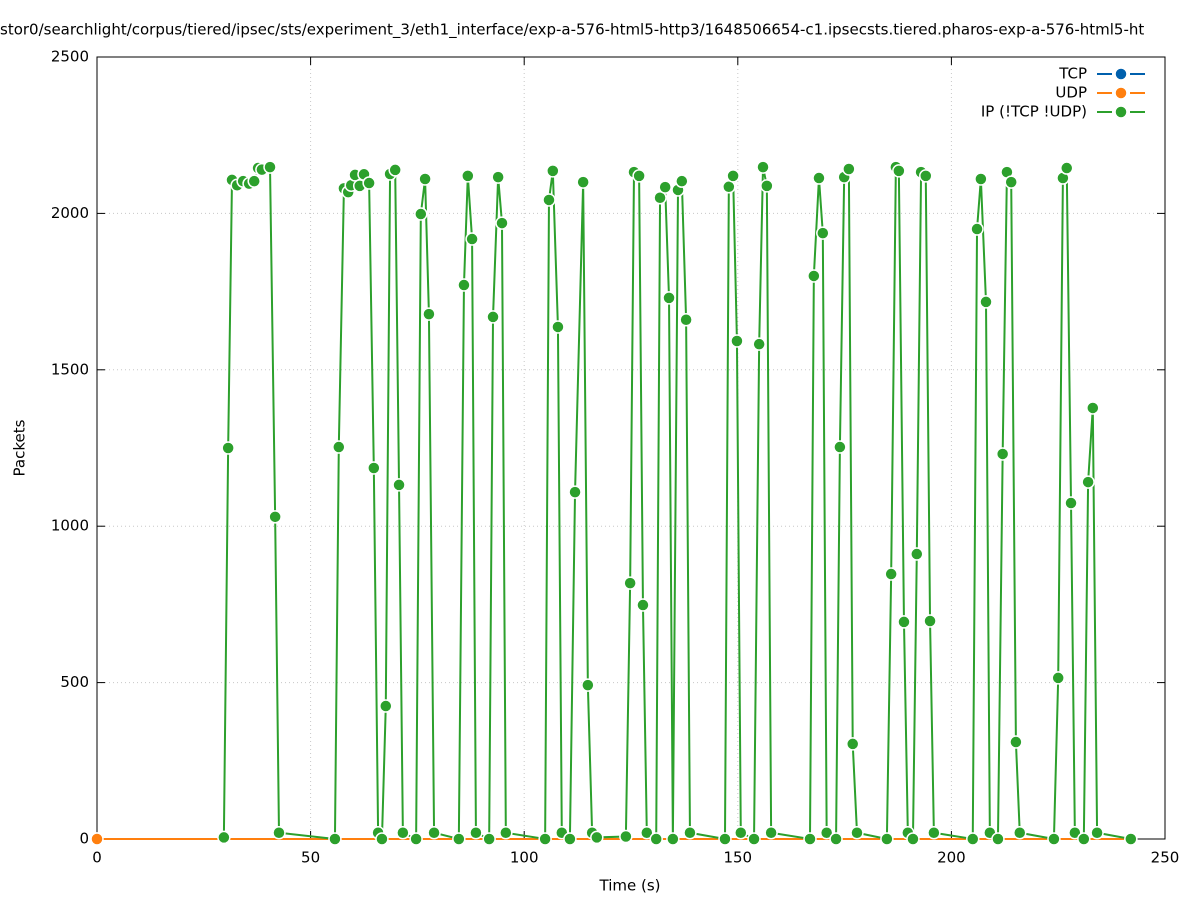 The image size is (1197, 900). What do you see at coordinates (70, 57) in the screenshot?
I see `y-tick-label: 2500` at bounding box center [70, 57].